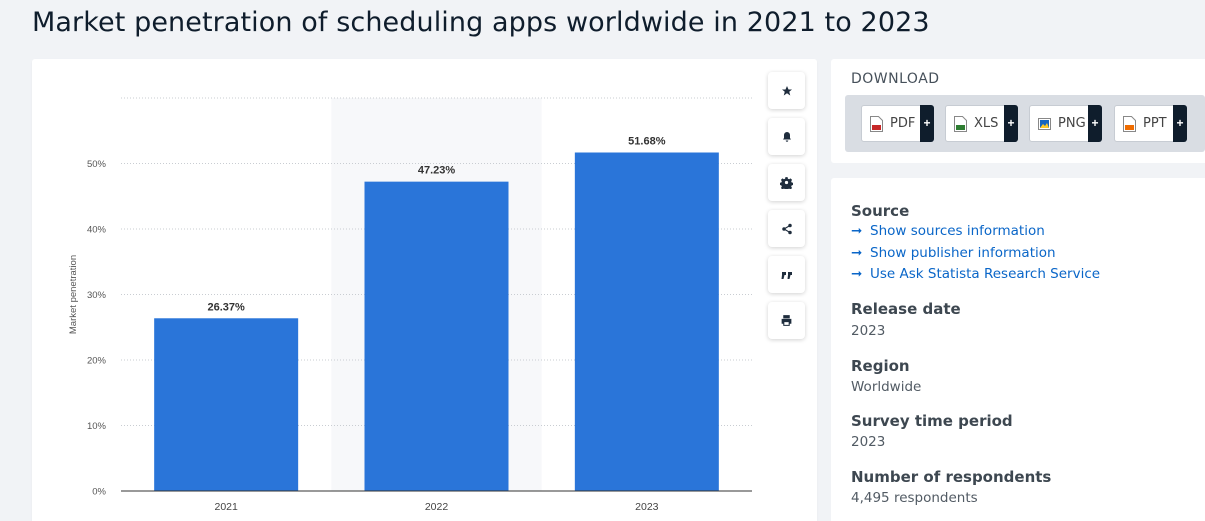 The width and height of the screenshot is (1205, 521). What do you see at coordinates (647, 507) in the screenshot?
I see `x-tick-label: 2023` at bounding box center [647, 507].